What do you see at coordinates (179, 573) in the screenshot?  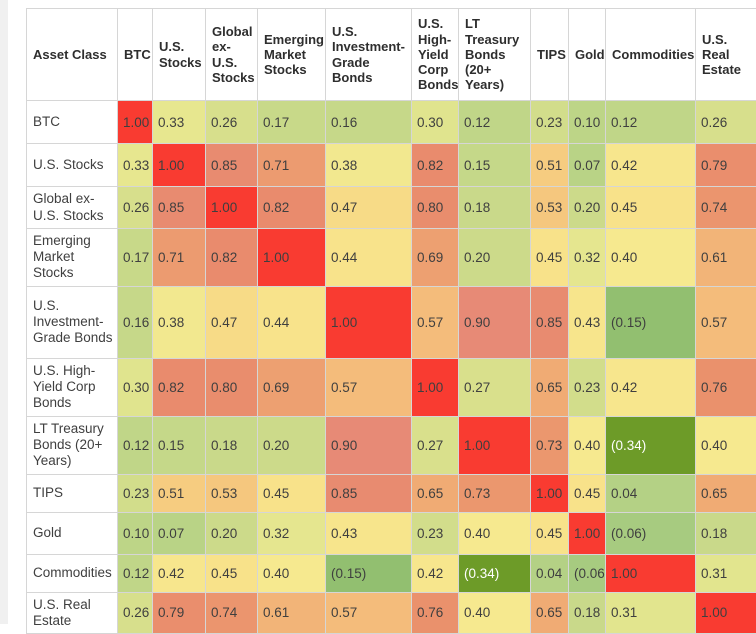 I see `cell-commodities-x-u-s-stocks: 0.42` at bounding box center [179, 573].